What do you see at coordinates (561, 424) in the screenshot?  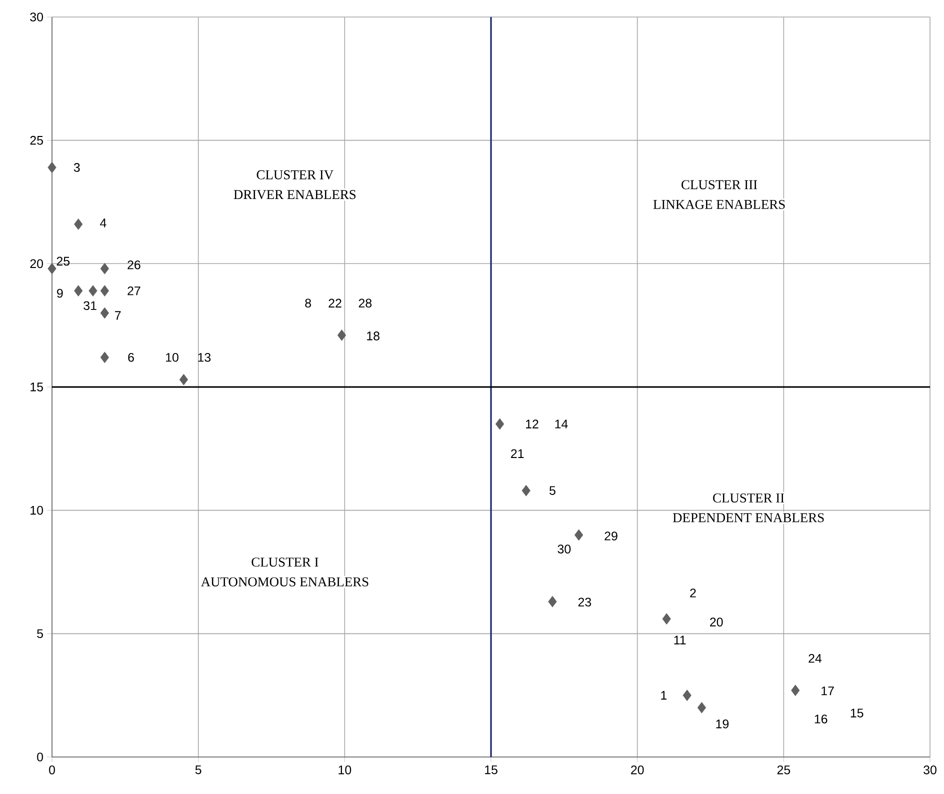 I see `annotation: 14` at bounding box center [561, 424].